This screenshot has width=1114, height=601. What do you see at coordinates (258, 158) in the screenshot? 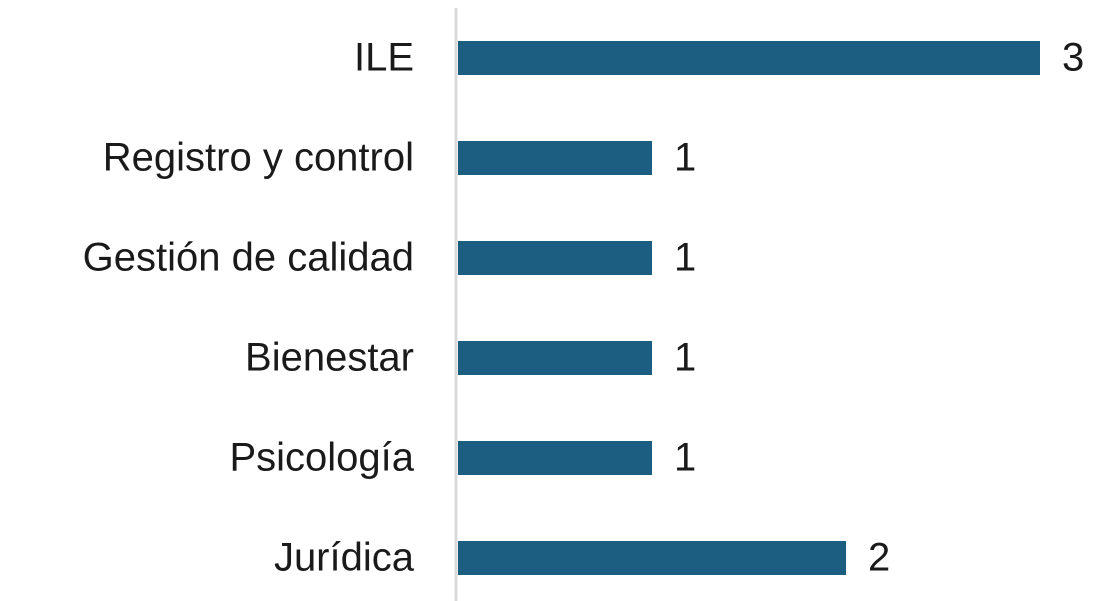
I see `y-tick-label: Registro y control` at bounding box center [258, 158].